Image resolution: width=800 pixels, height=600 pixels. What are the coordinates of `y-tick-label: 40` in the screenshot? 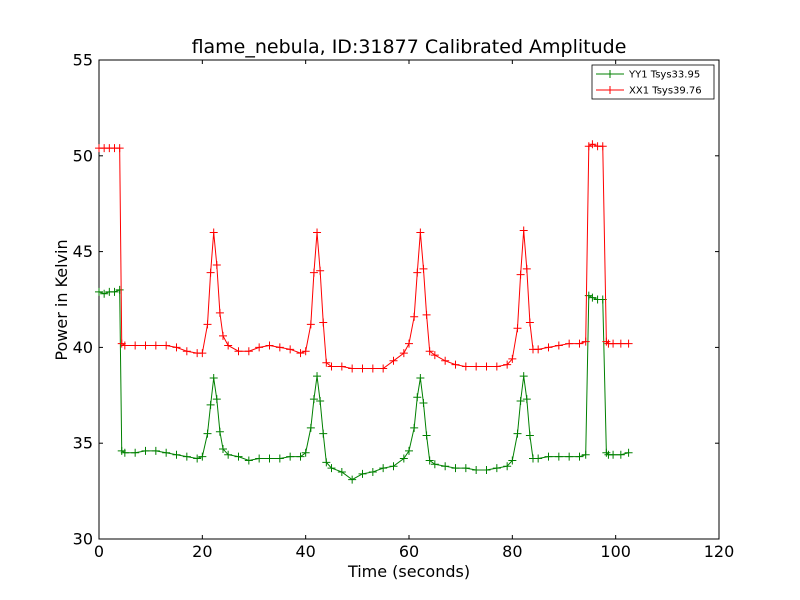 It's located at (83, 347).